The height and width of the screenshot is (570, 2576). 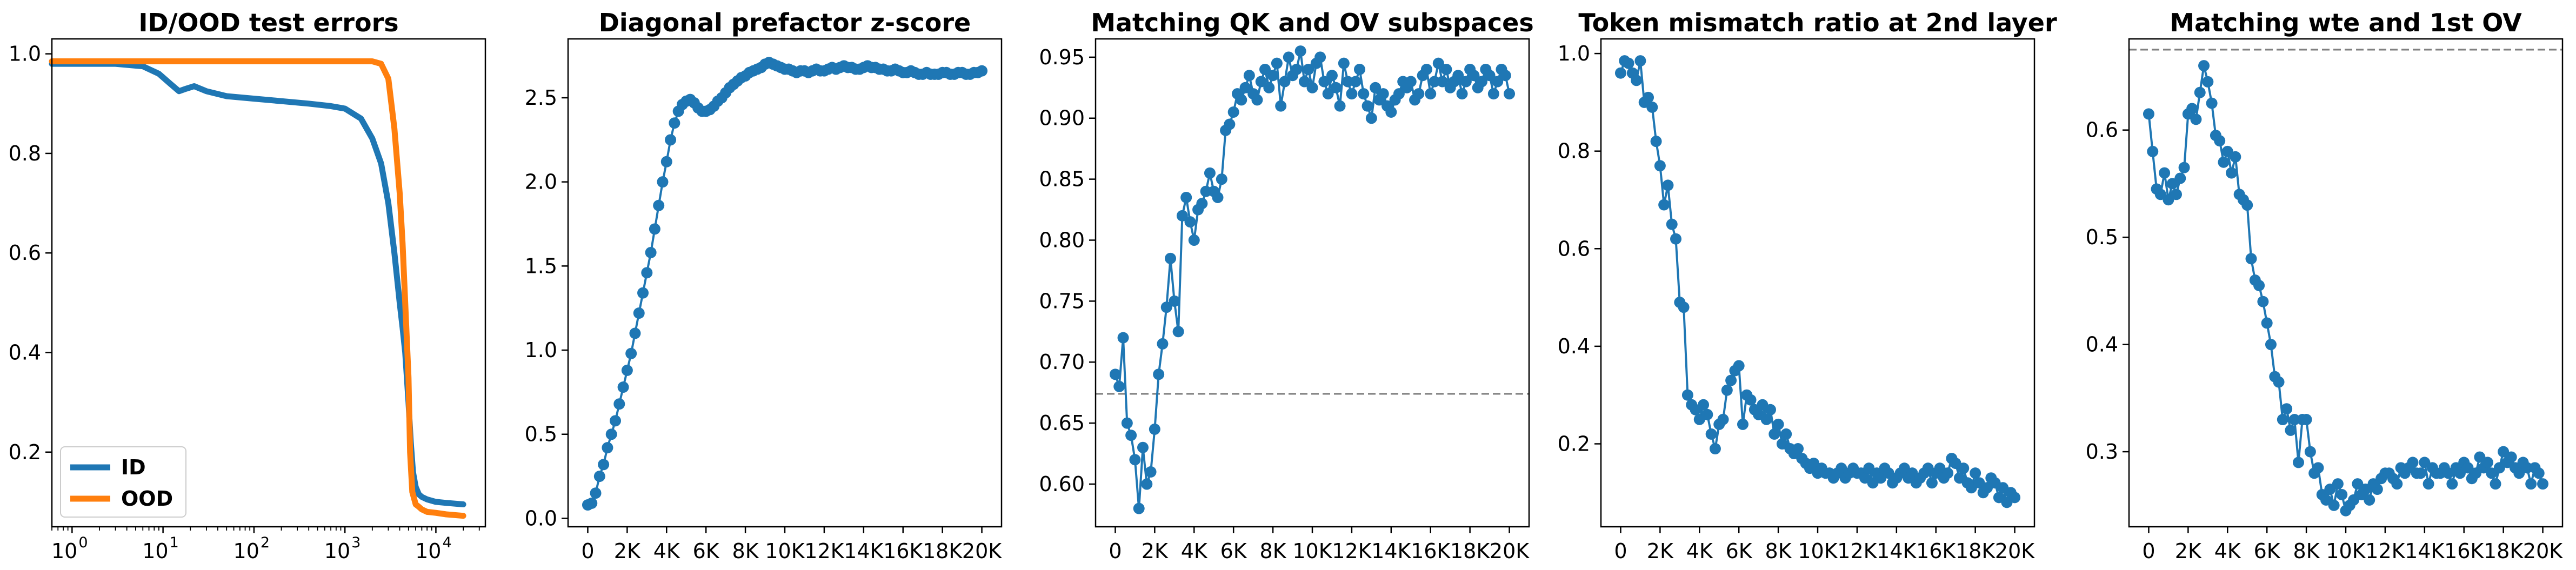 I want to click on x-tick-label: 2K, so click(x=1156, y=551).